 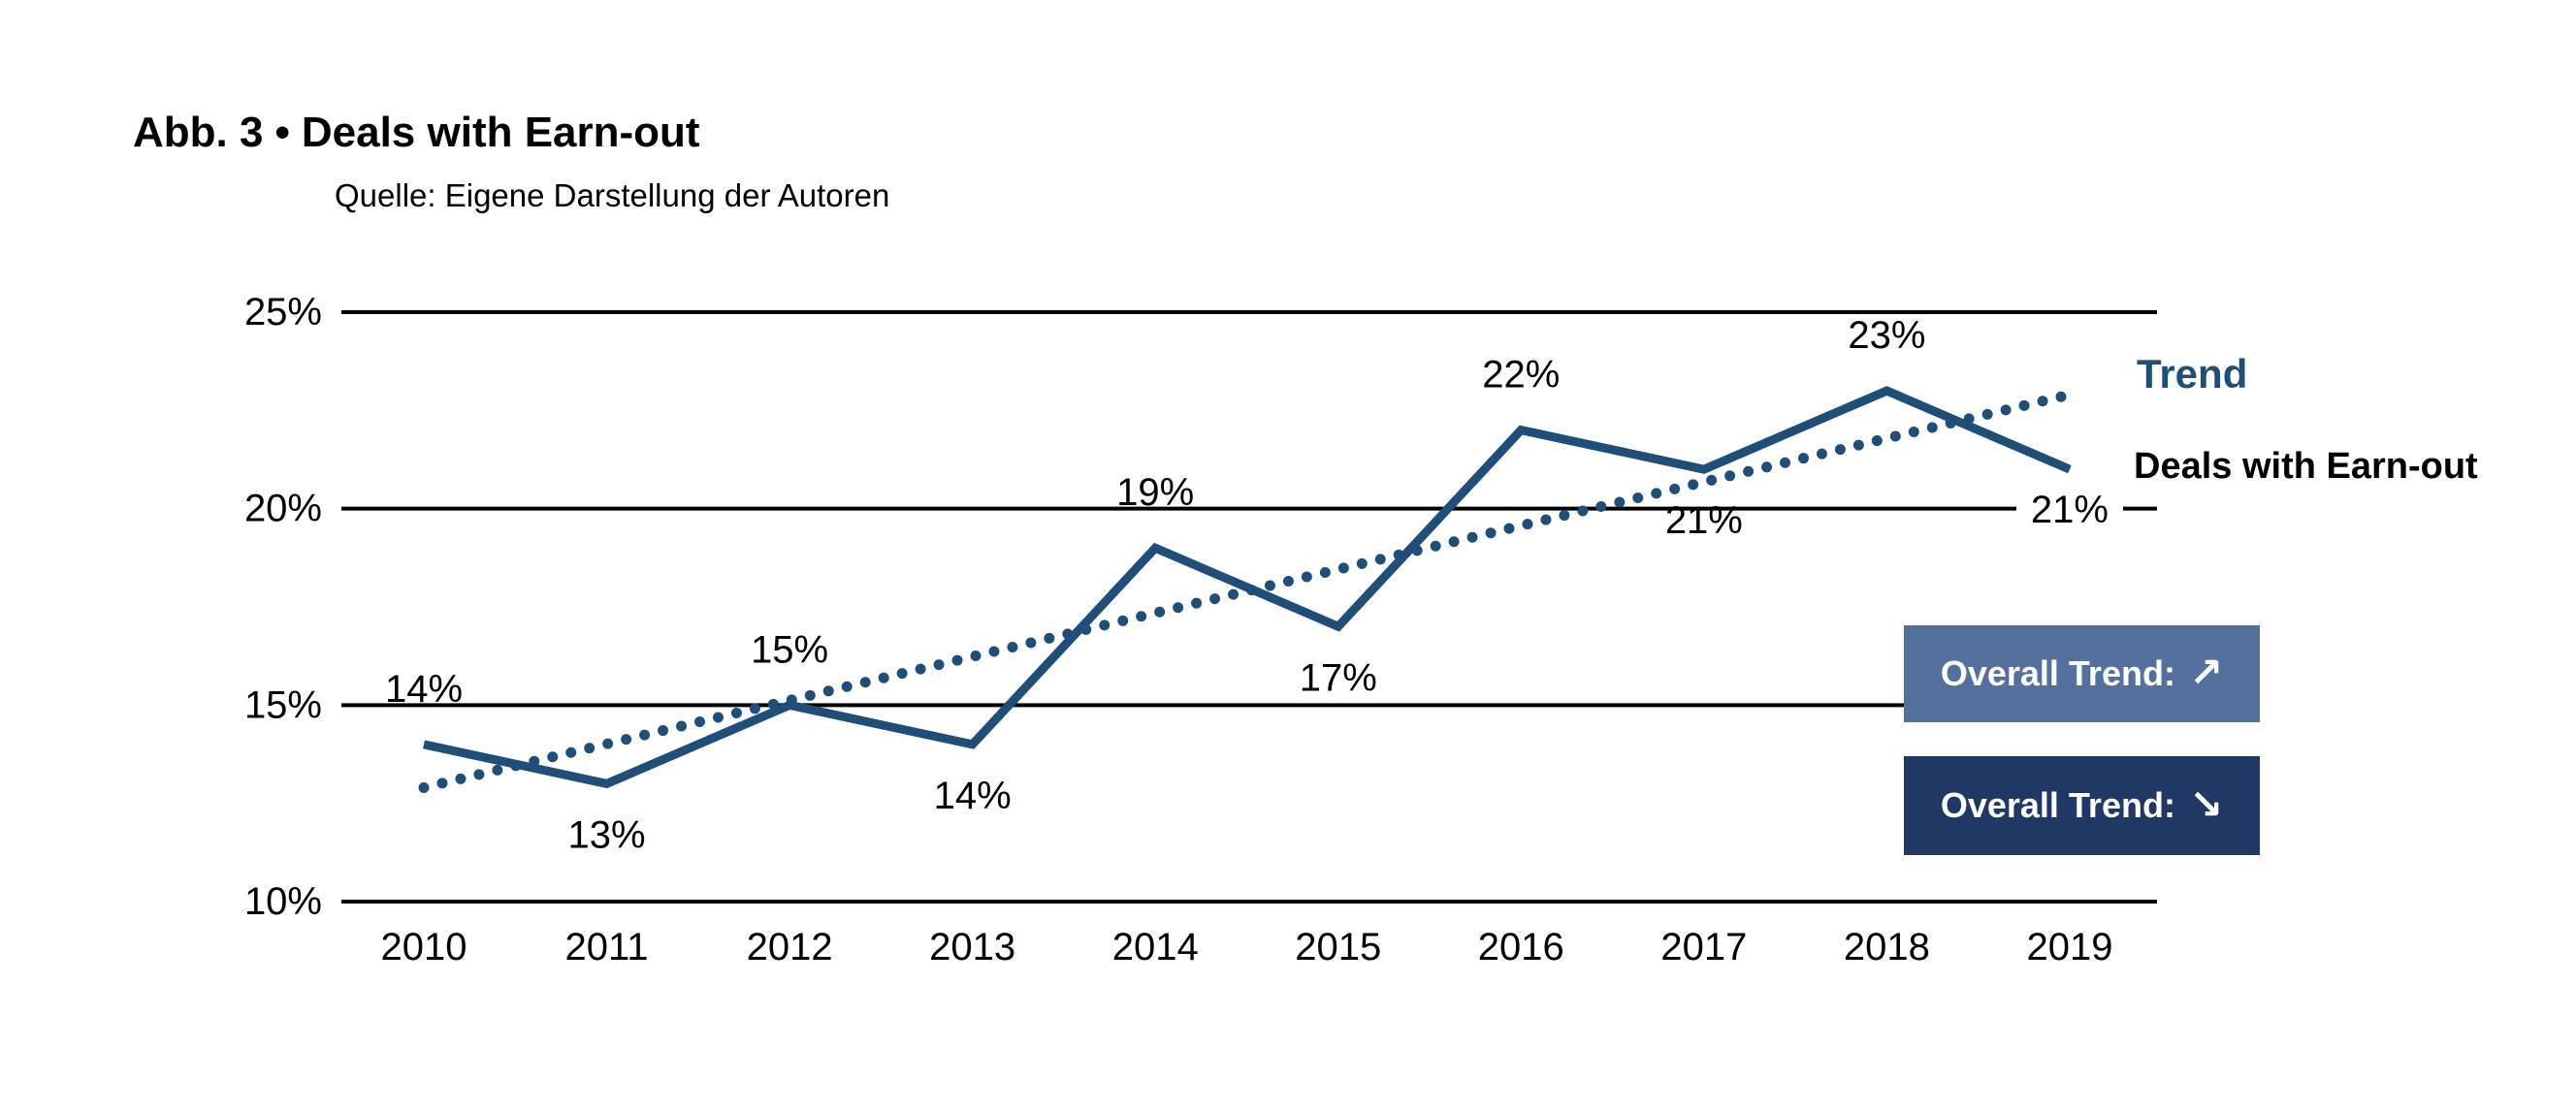 What do you see at coordinates (2057, 805) in the screenshot?
I see `overall-trend-down-label: Overall Trend:` at bounding box center [2057, 805].